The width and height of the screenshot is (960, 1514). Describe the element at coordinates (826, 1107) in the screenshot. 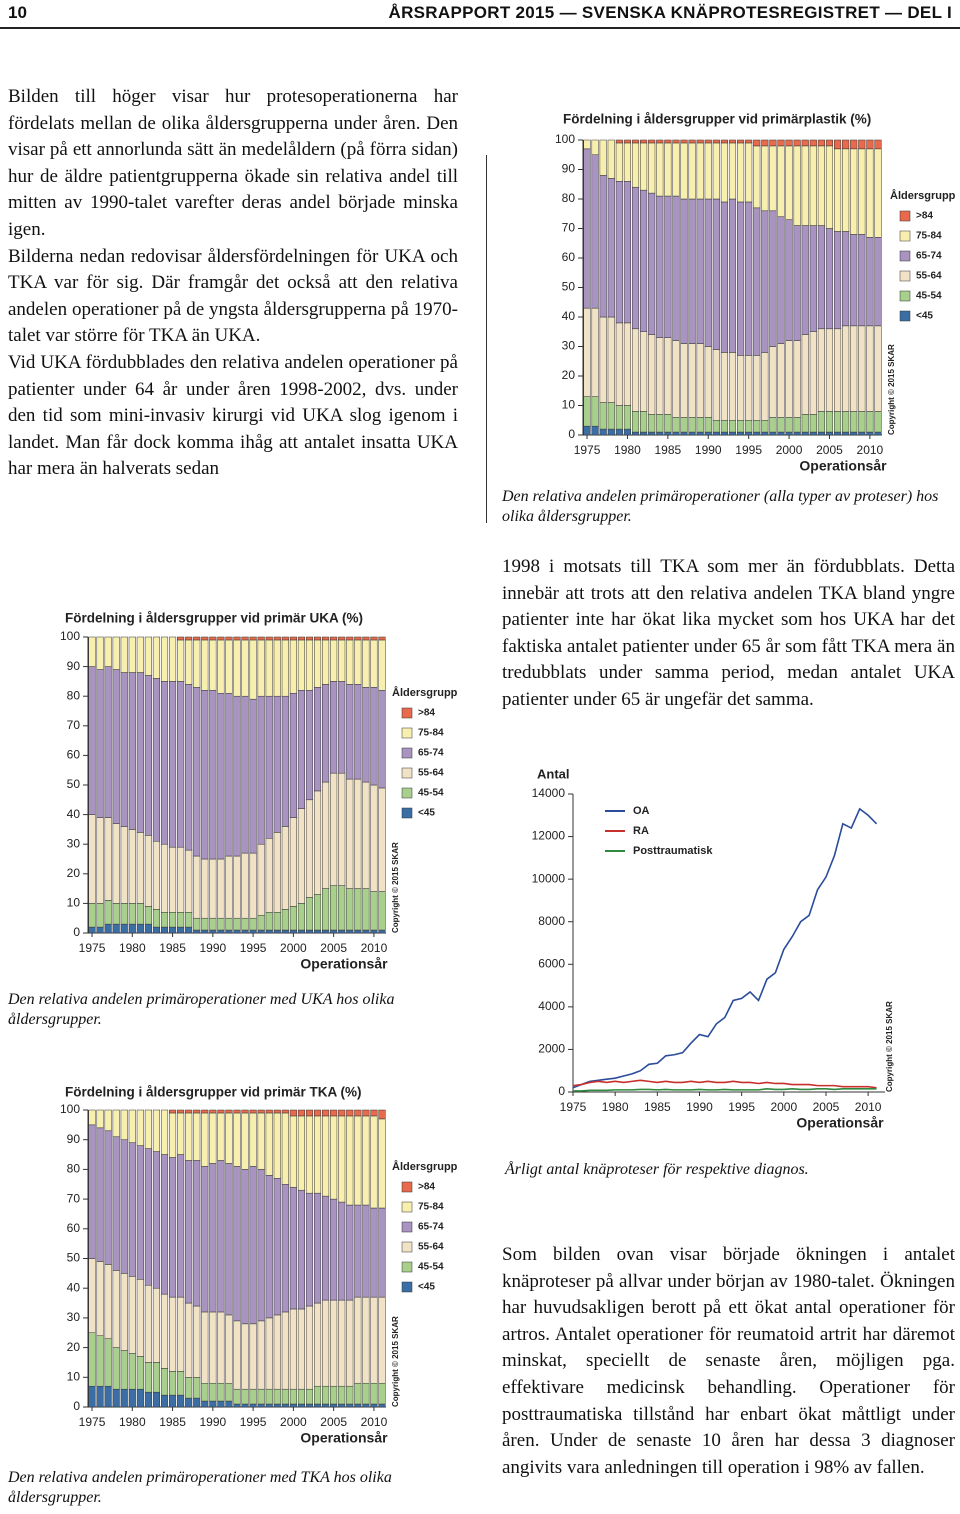

I see `x-tick-label: 2005` at that location.